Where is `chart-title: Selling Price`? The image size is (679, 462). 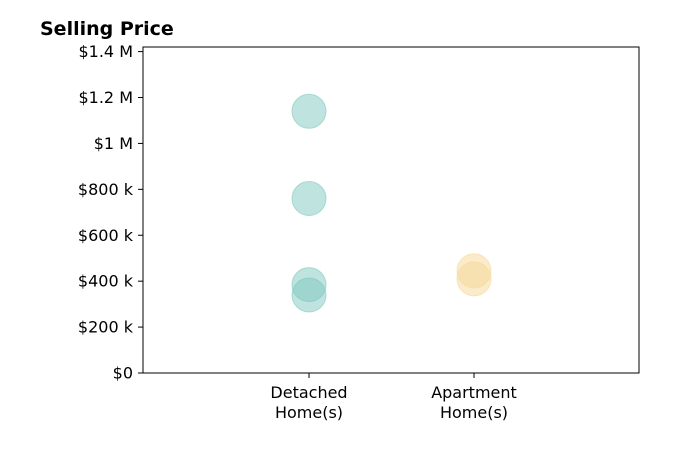 chart-title: Selling Price is located at coordinates (107, 29).